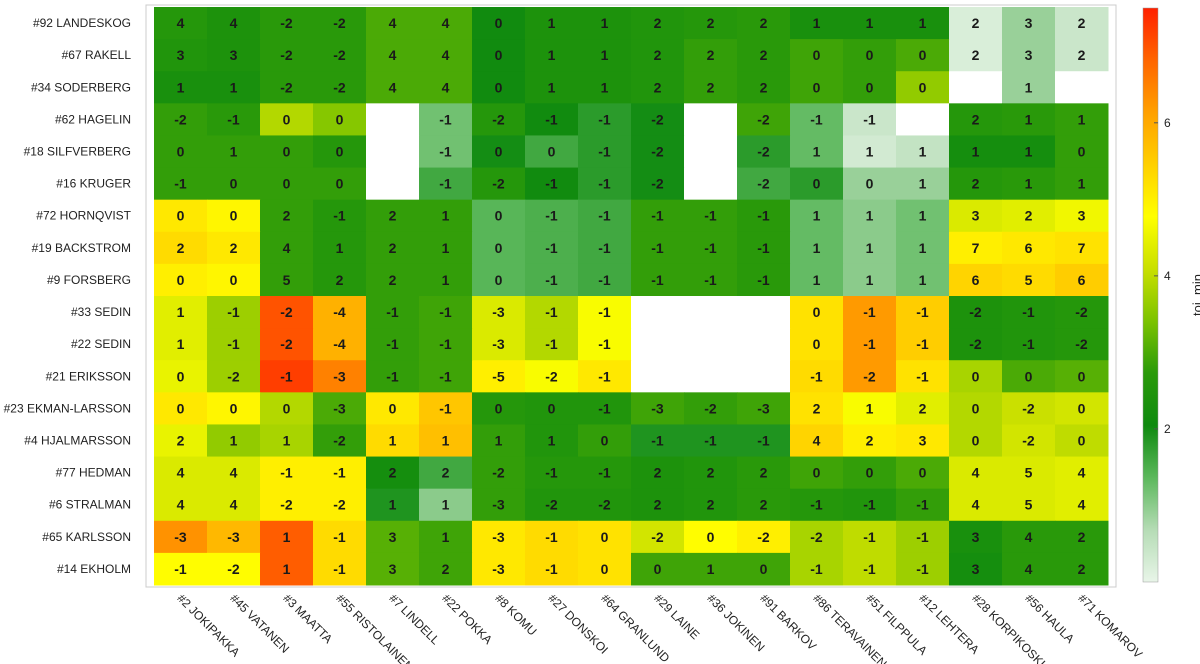  What do you see at coordinates (81, 248) in the screenshot?
I see `row-label: #19 BACKSTROM` at bounding box center [81, 248].